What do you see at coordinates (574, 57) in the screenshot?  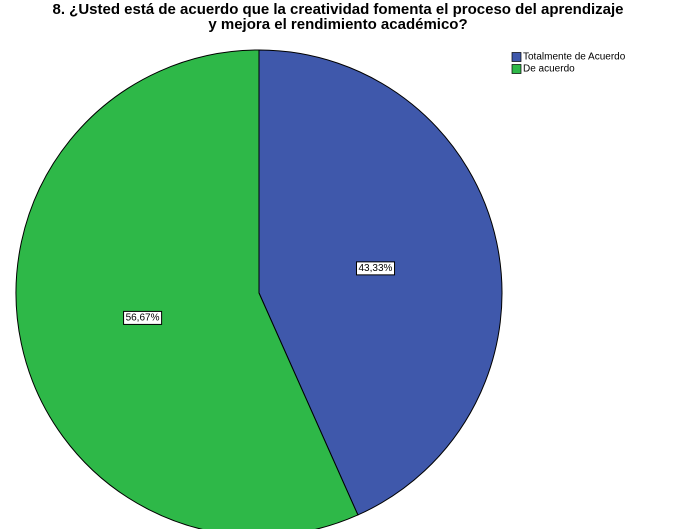 I see `legend-label: Totalmente de Acuerdo` at bounding box center [574, 57].